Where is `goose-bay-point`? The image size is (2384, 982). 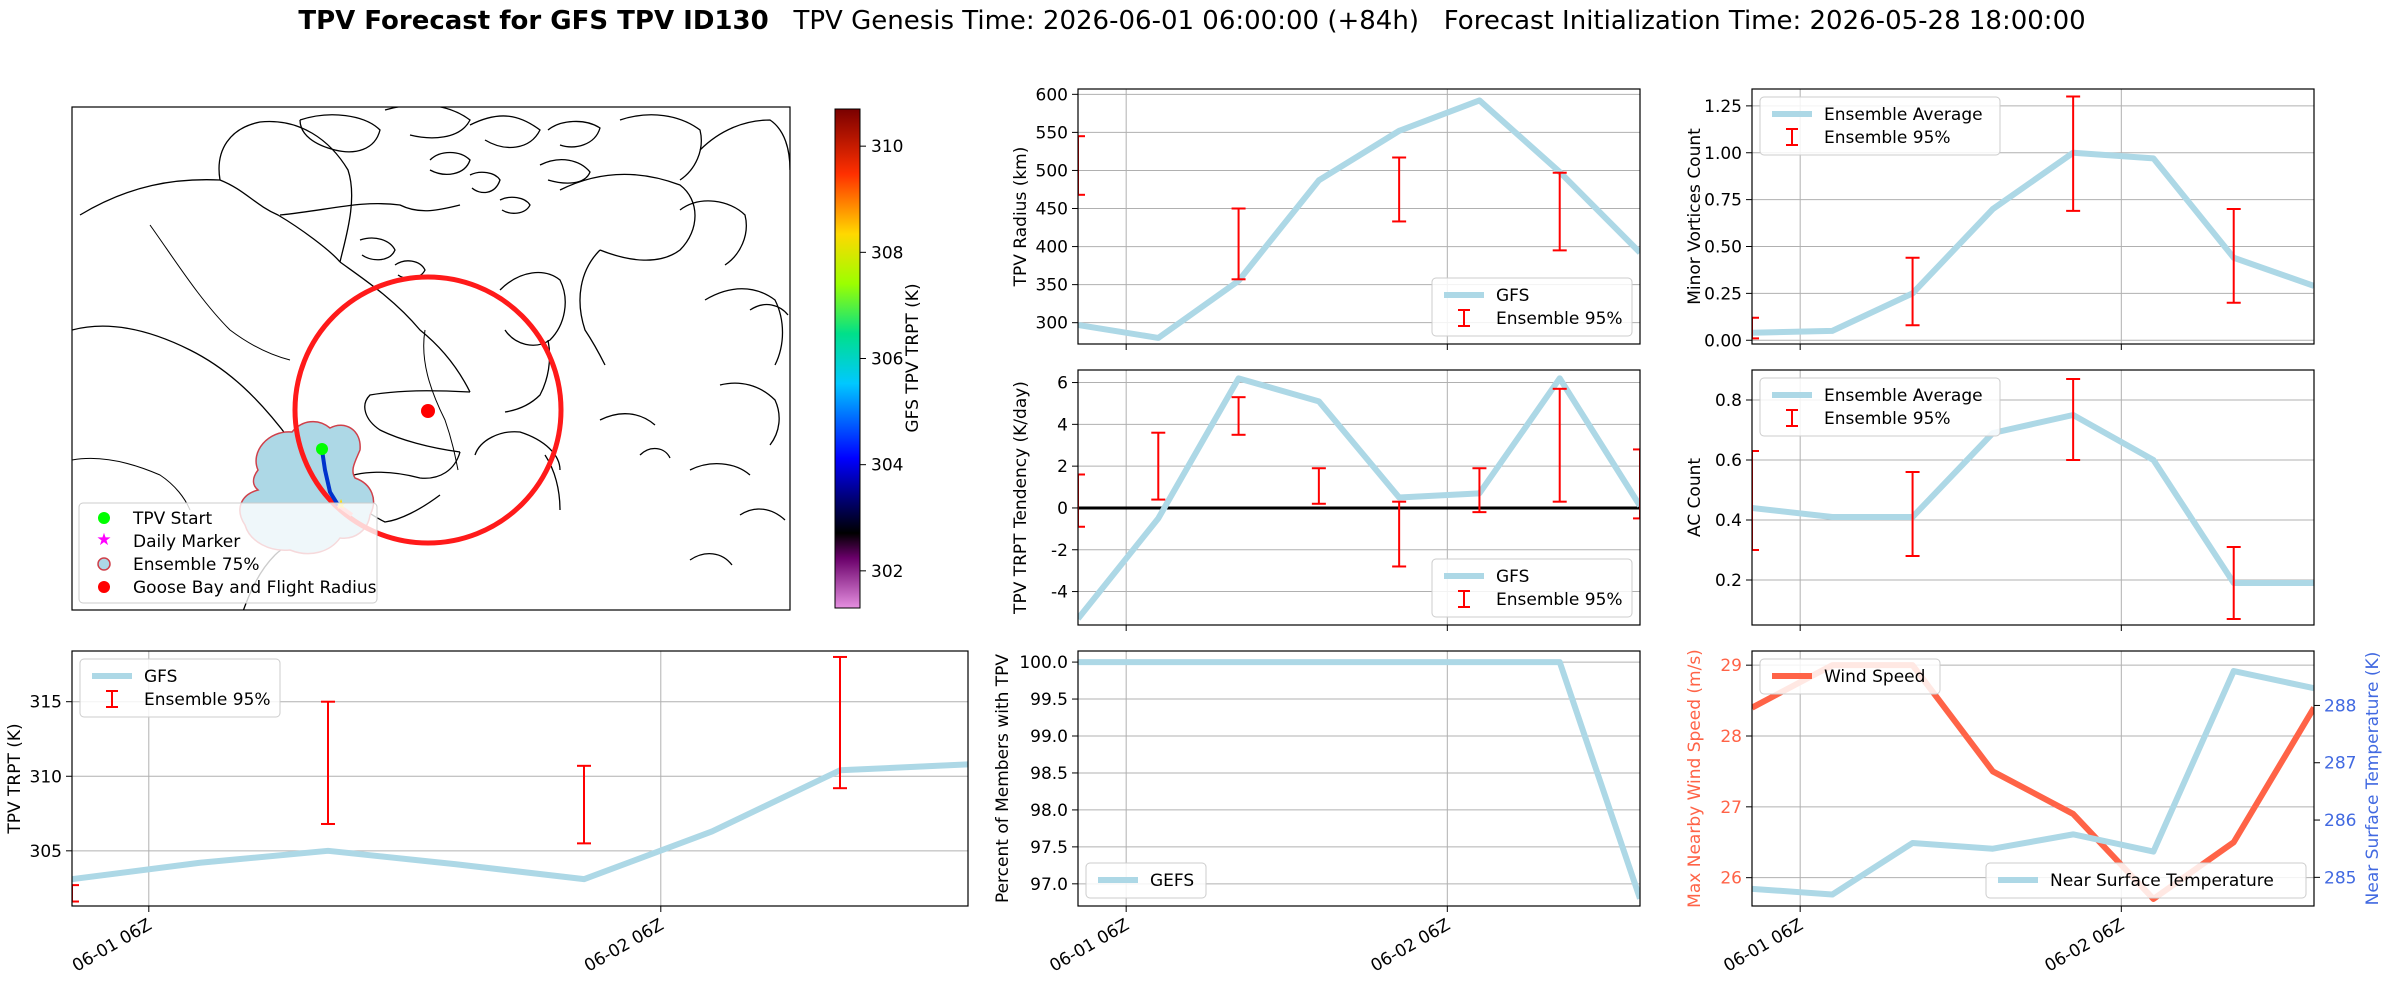 goose-bay-point is located at coordinates (428, 411).